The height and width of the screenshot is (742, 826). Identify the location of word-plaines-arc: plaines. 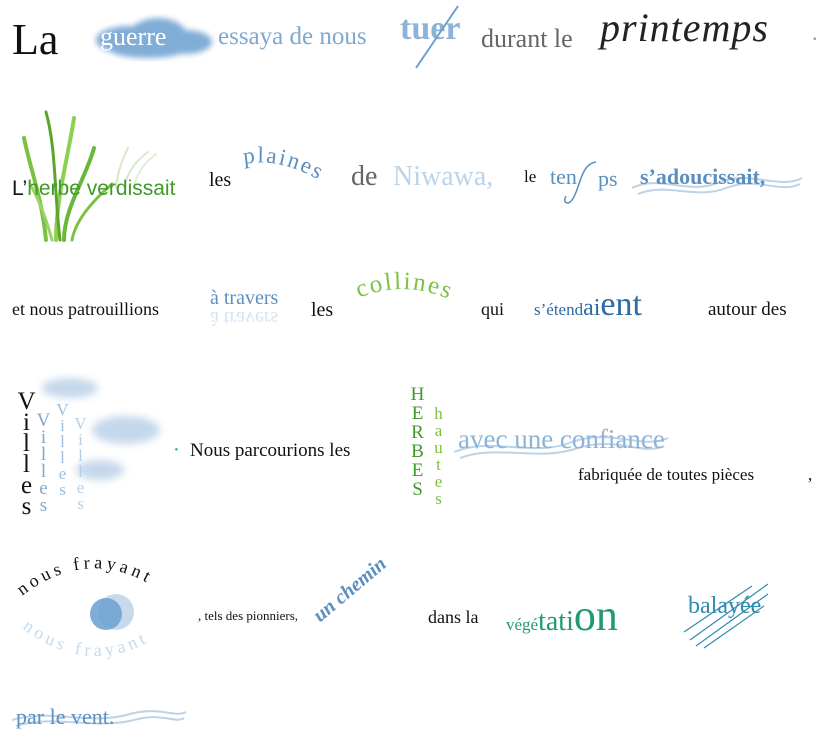
(284, 163).